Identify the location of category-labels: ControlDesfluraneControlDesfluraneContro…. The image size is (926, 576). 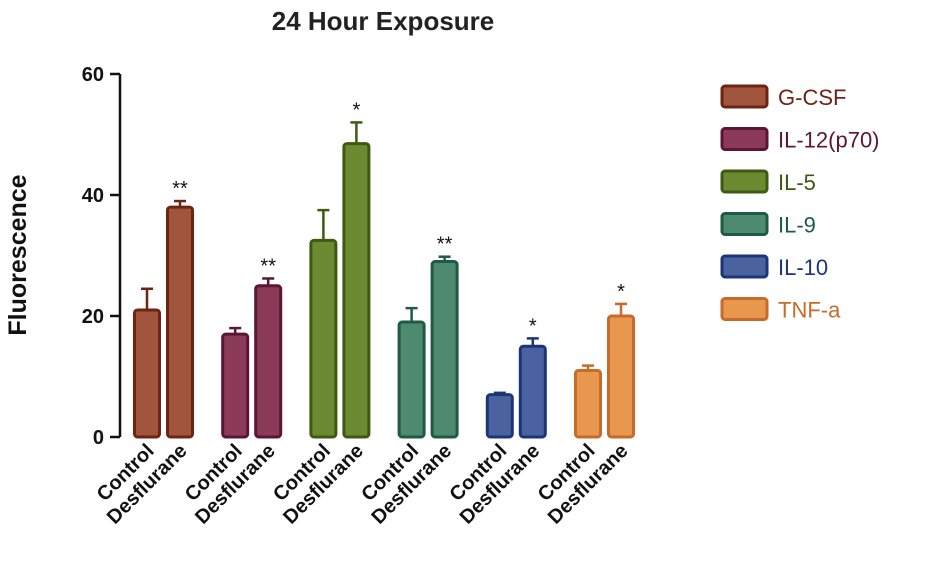
(363, 484).